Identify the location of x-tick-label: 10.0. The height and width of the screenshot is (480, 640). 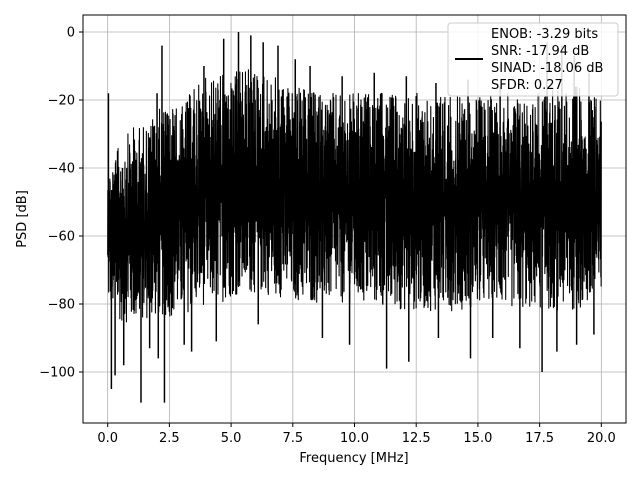
(354, 438).